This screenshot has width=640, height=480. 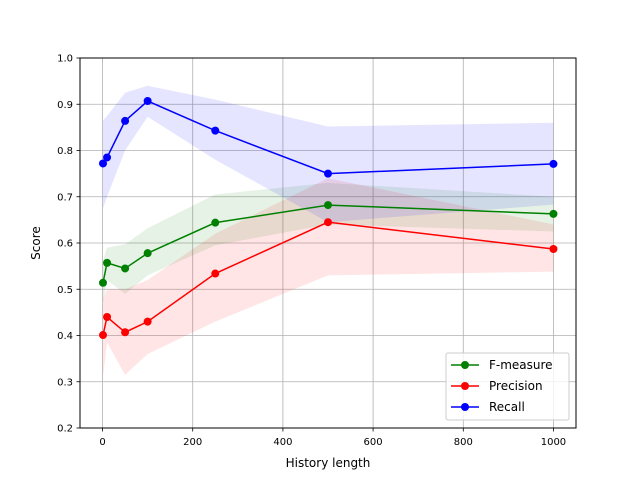 I want to click on y-tick-label: 0.4, so click(x=65, y=336).